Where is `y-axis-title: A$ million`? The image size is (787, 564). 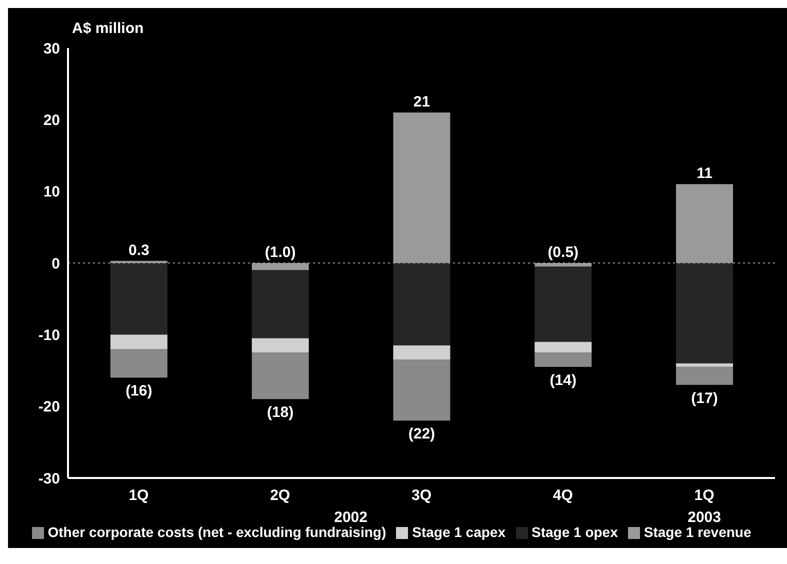
y-axis-title: A$ million is located at coordinates (108, 28).